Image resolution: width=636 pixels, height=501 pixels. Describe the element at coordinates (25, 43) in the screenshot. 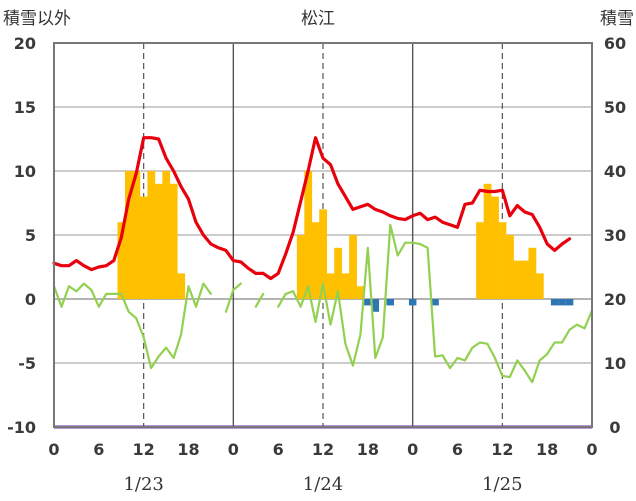

I see `left-tick-label: 20` at that location.